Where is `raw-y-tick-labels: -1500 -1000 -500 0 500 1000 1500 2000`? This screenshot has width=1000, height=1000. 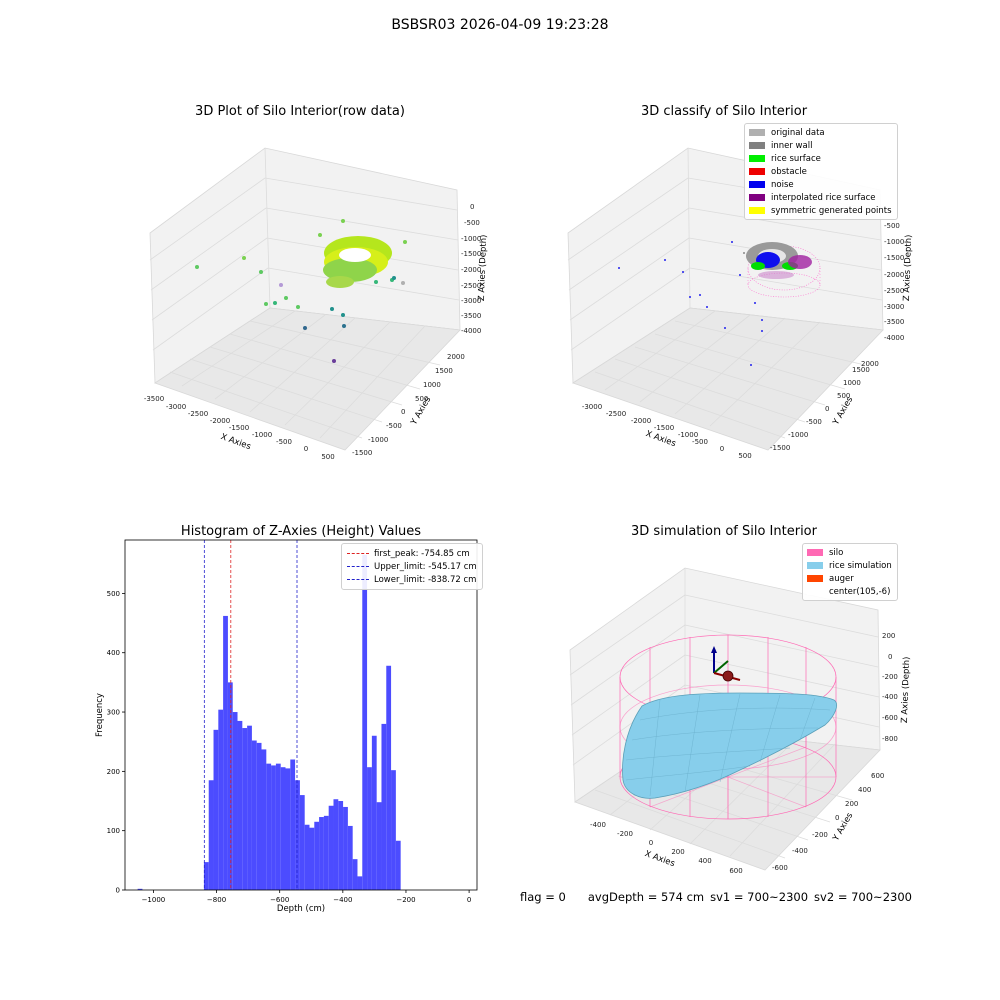
raw-y-tick-labels: -1500 -1000 -500 0 500 1000 1500 2000 is located at coordinates (408, 405).